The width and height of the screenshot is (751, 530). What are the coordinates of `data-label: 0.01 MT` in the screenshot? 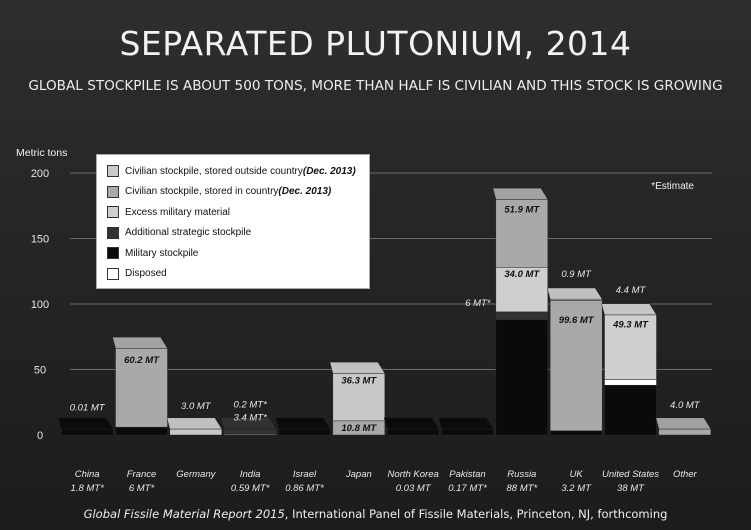 It's located at (88, 408).